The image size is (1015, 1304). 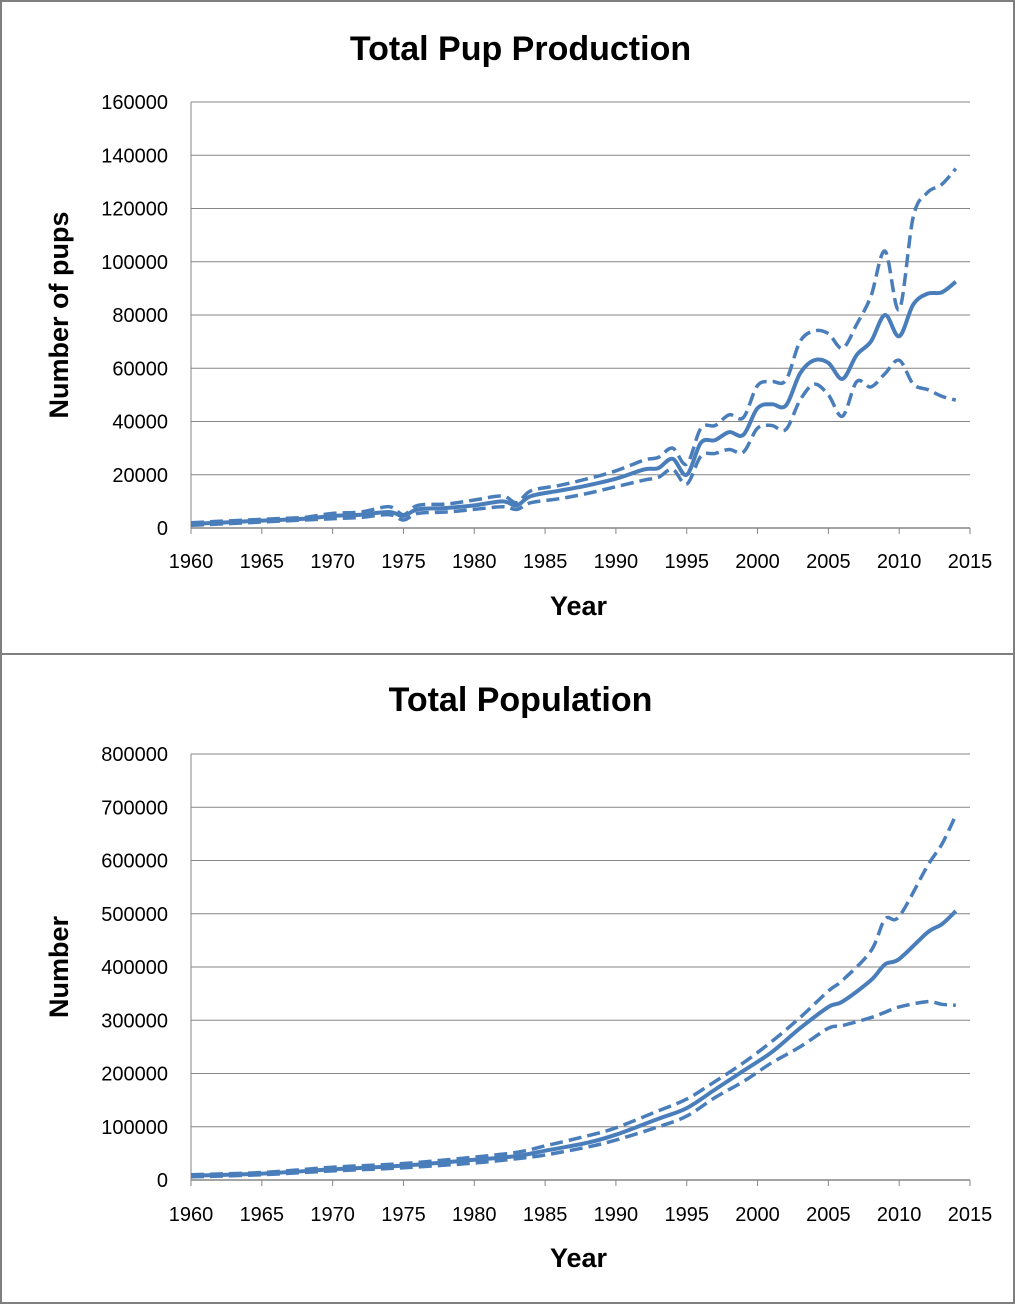 I want to click on y-tick-label: 200000, so click(x=134, y=1075).